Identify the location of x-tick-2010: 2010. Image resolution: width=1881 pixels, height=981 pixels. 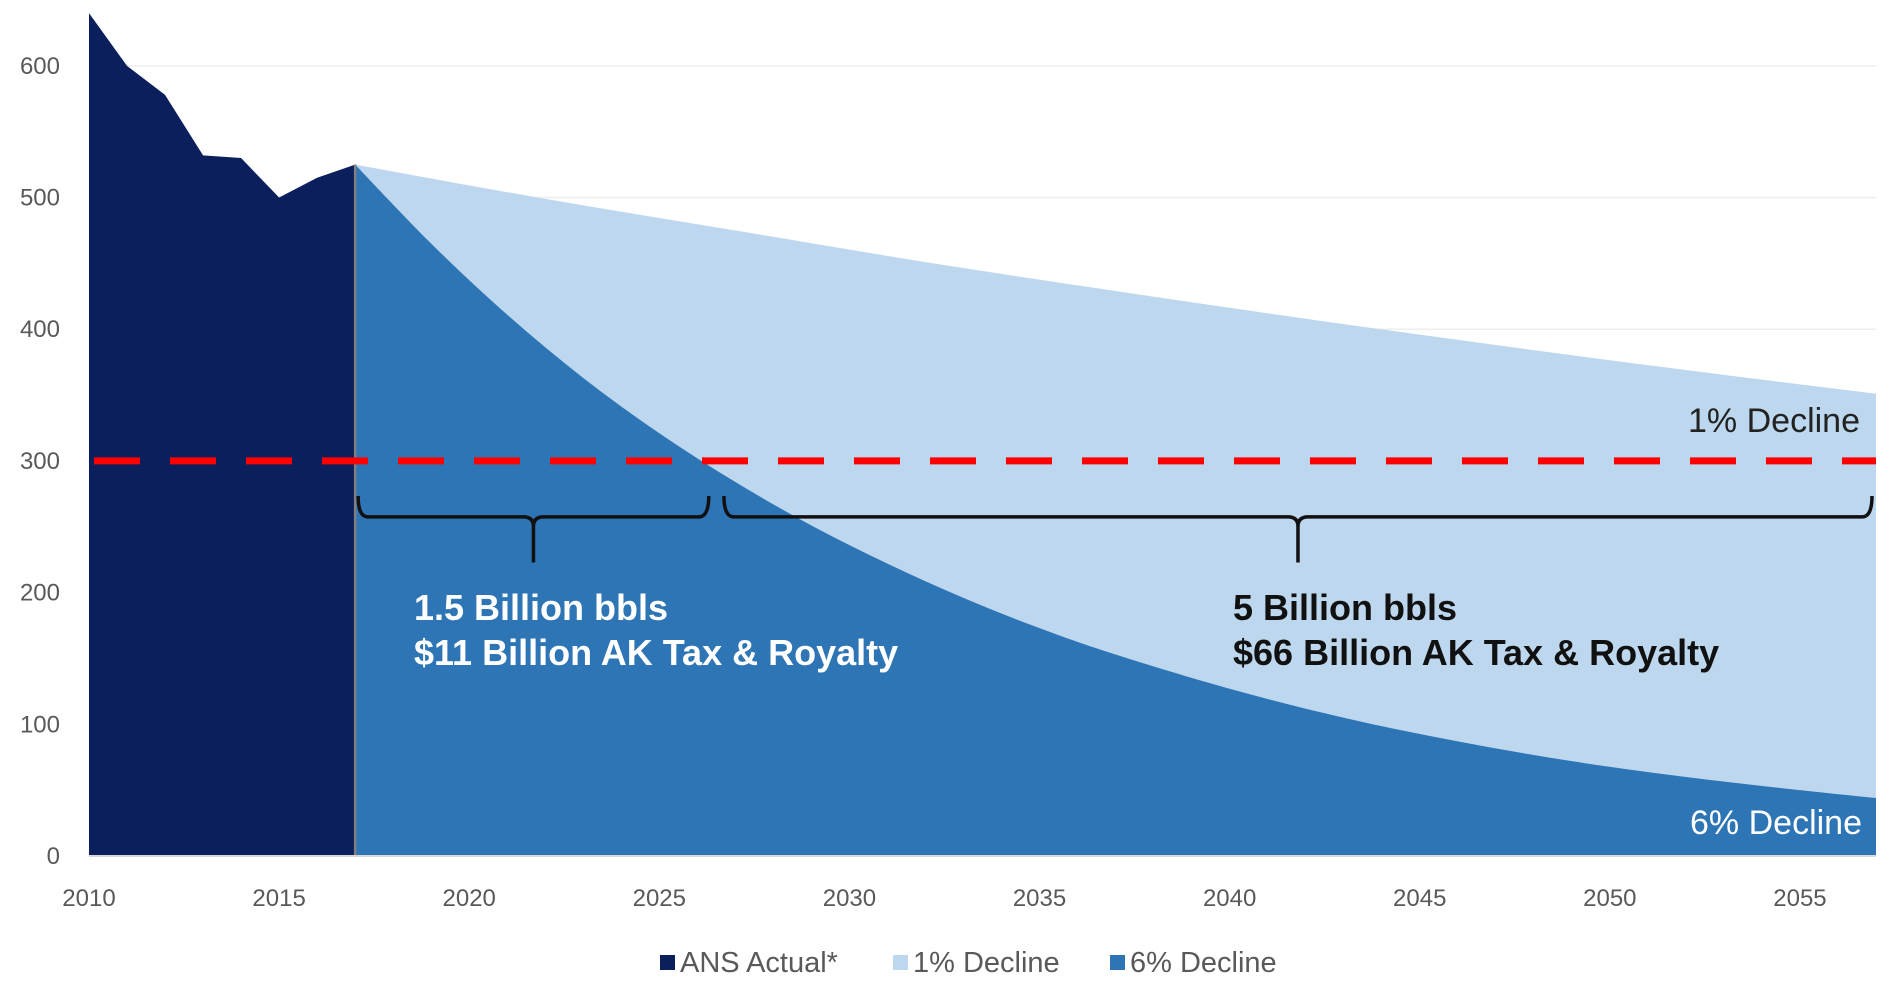
(88, 898).